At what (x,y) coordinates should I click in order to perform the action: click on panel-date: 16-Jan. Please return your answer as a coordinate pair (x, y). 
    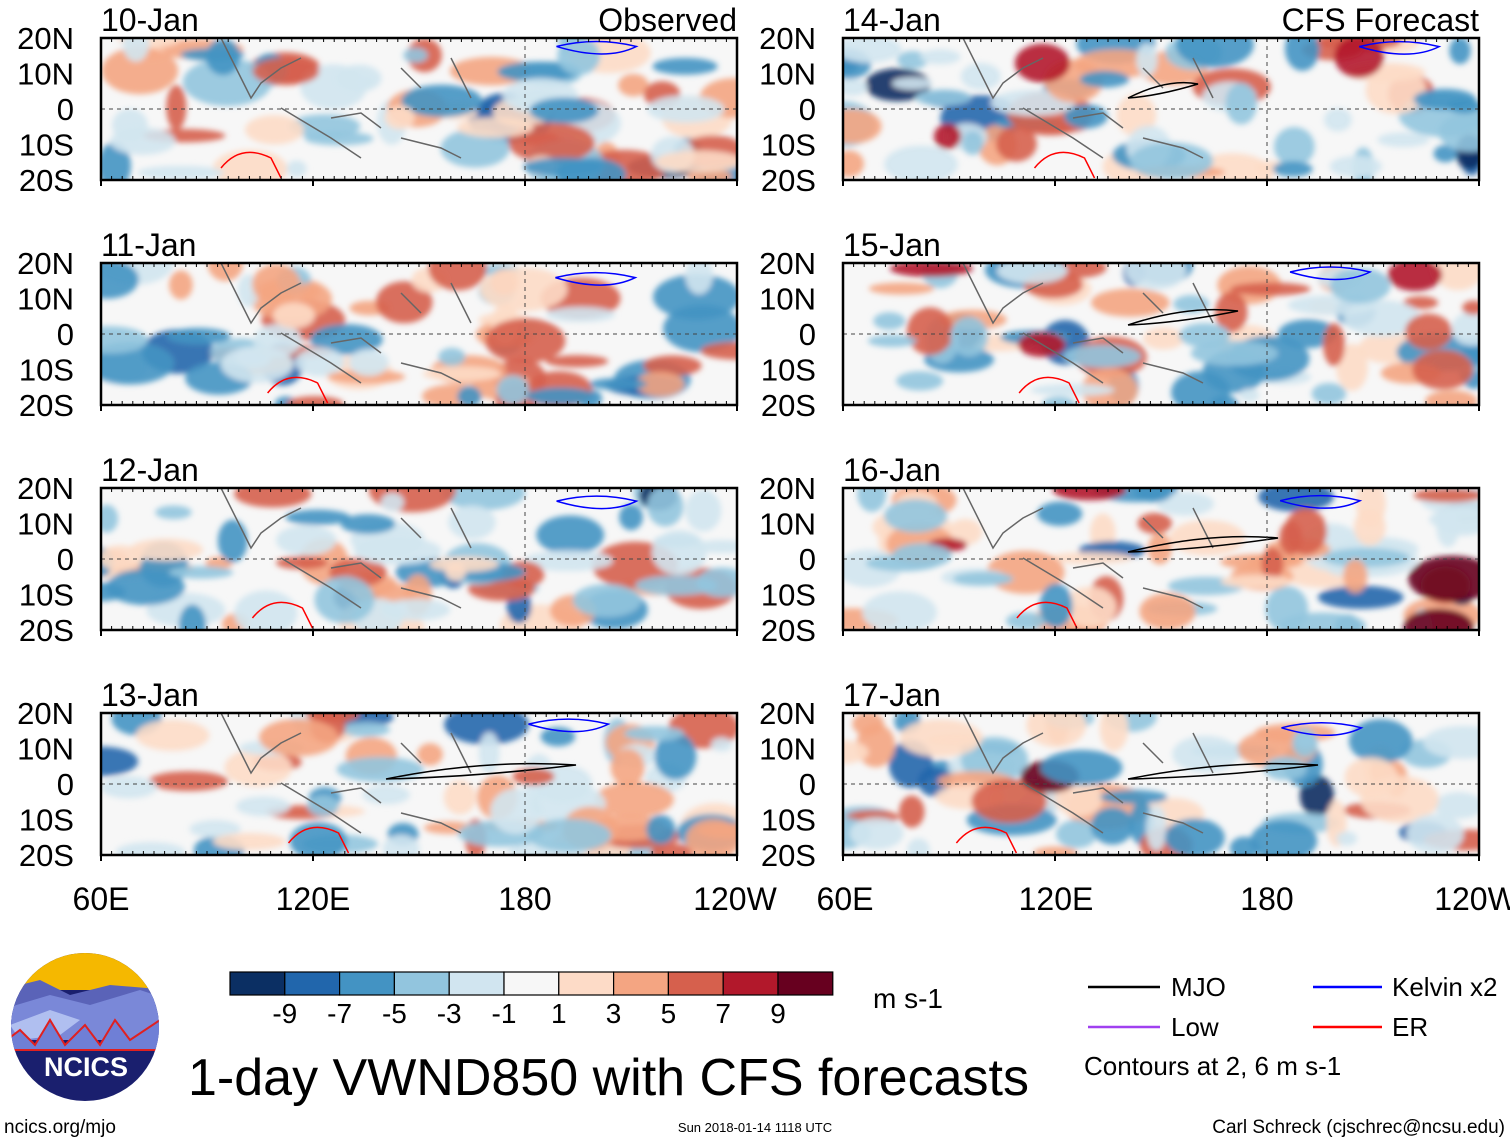
    Looking at the image, I should click on (892, 470).